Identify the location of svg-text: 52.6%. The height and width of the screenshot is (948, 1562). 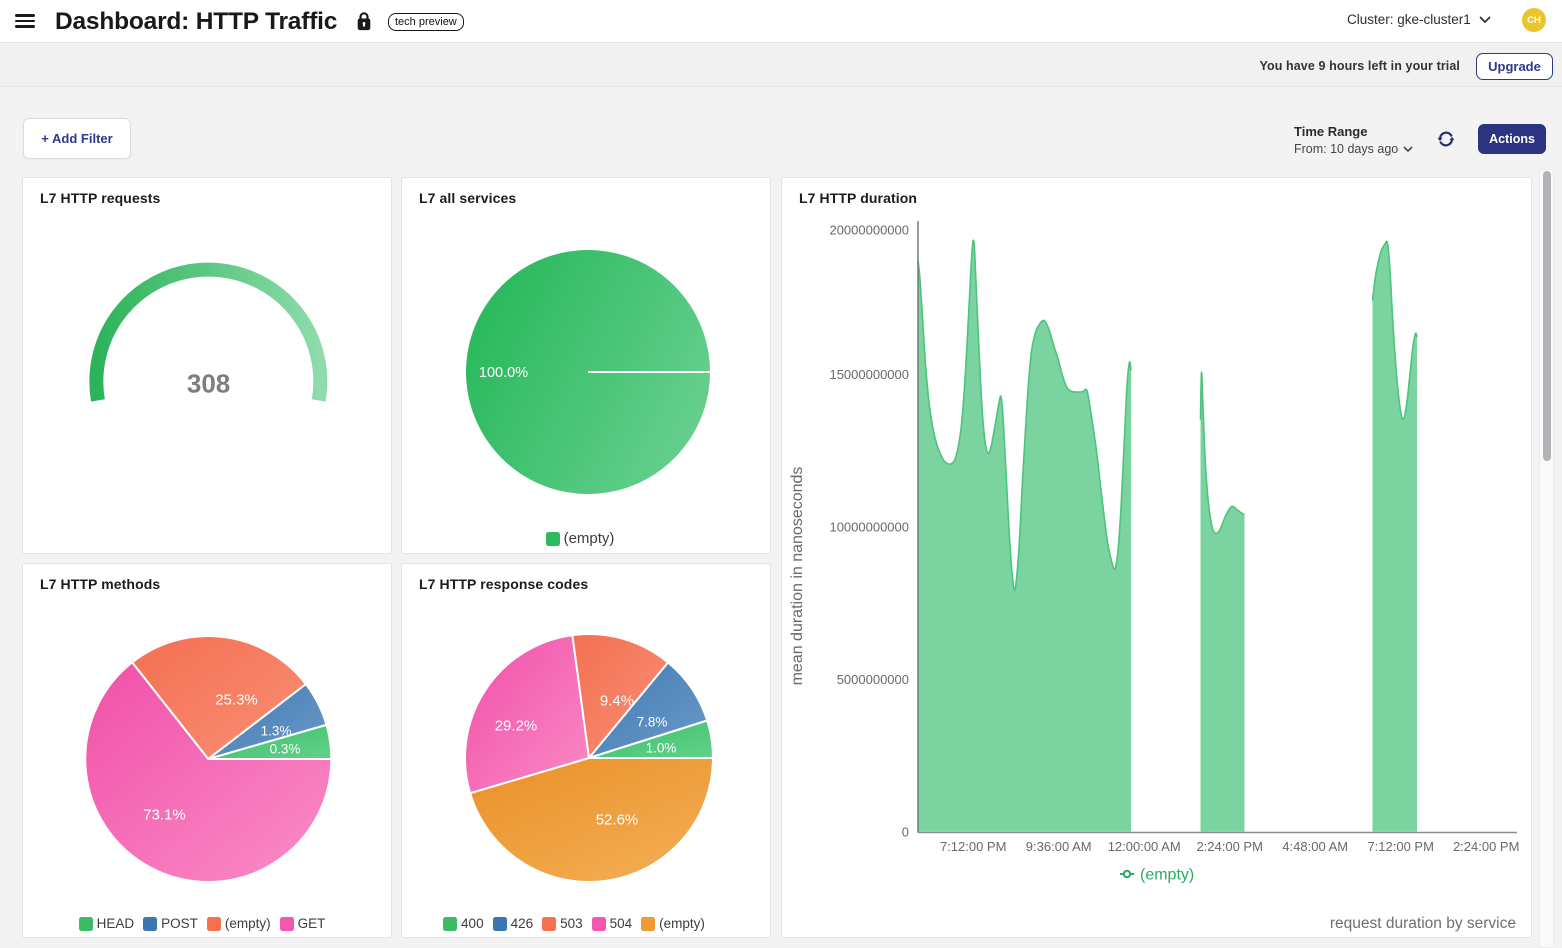
(617, 820).